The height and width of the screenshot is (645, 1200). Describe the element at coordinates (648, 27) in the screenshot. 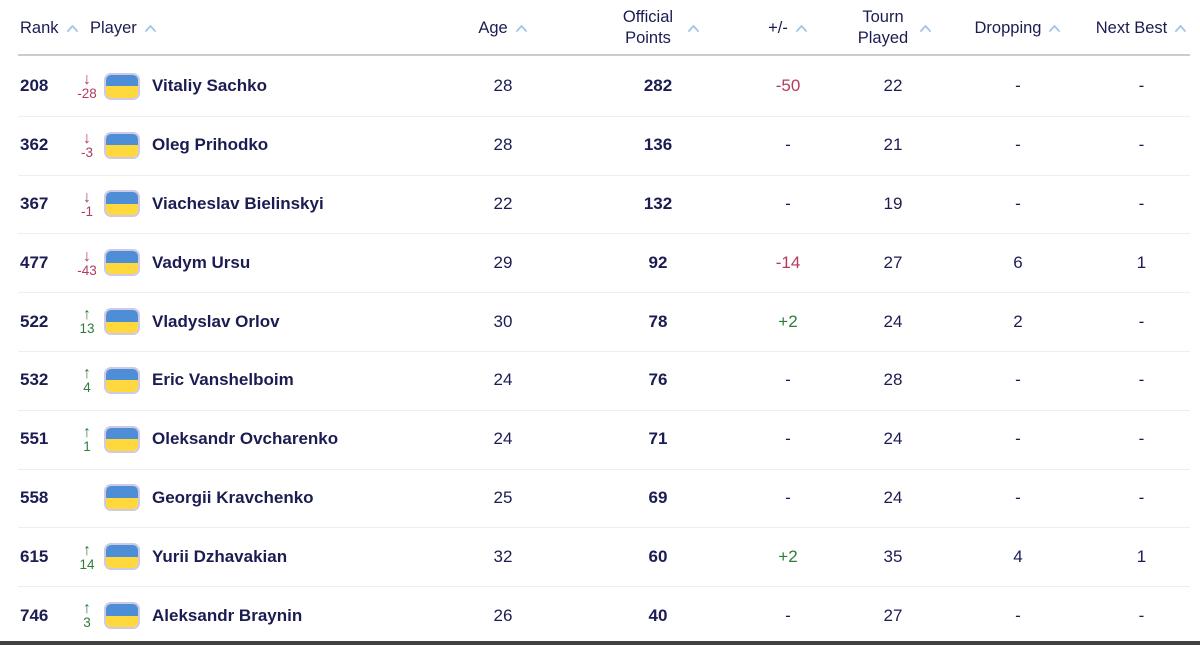

I see `official-points-header-label: Official Points` at that location.